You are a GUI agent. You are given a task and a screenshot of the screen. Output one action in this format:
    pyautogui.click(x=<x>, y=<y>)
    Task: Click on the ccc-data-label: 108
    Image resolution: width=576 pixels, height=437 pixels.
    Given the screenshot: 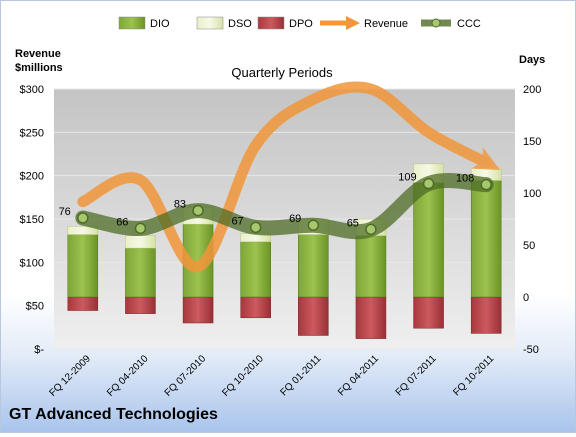 What is the action you would take?
    pyautogui.click(x=465, y=179)
    